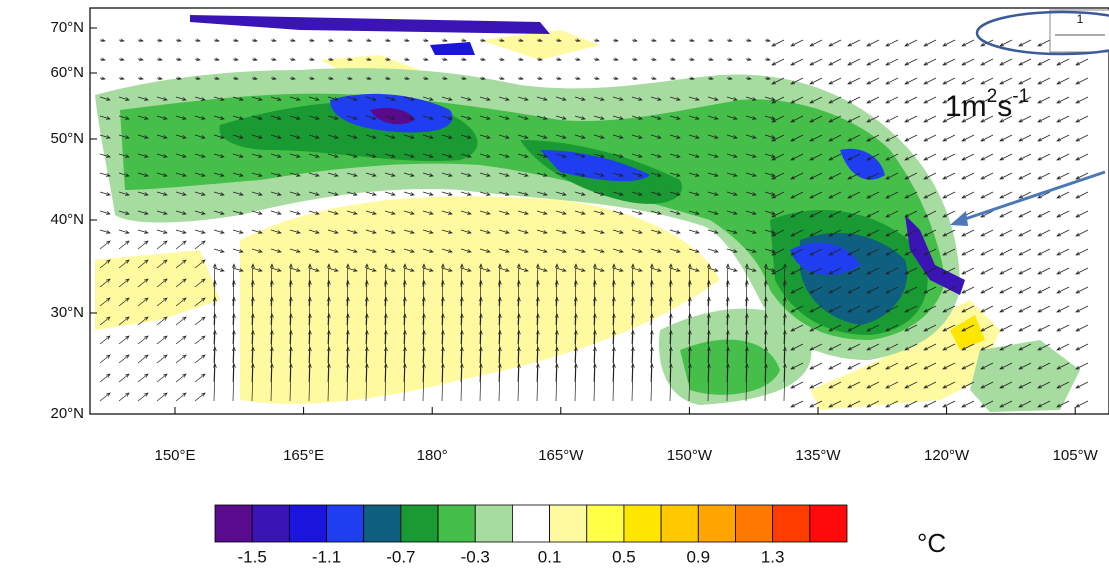 The width and height of the screenshot is (1109, 576). I want to click on flux-unit: 1m2s-1, so click(987, 104).